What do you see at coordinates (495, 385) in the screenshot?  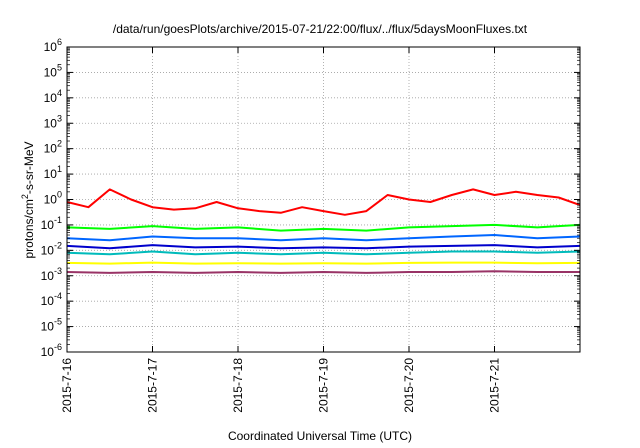 I see `x-tick-label: 2015-7-21` at bounding box center [495, 385].